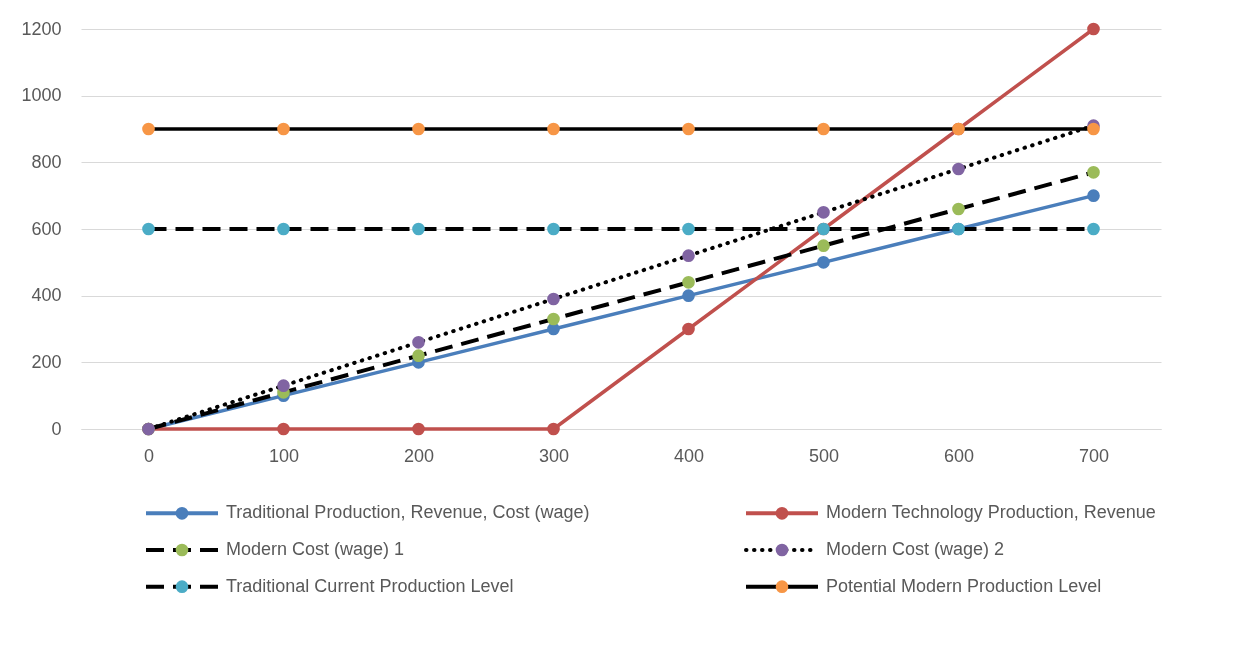  I want to click on legend-label: Modern Cost (wage) 2, so click(915, 549).